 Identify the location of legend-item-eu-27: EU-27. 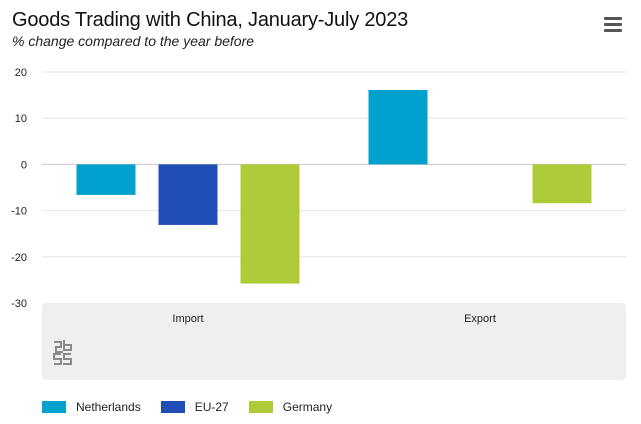
(194, 407).